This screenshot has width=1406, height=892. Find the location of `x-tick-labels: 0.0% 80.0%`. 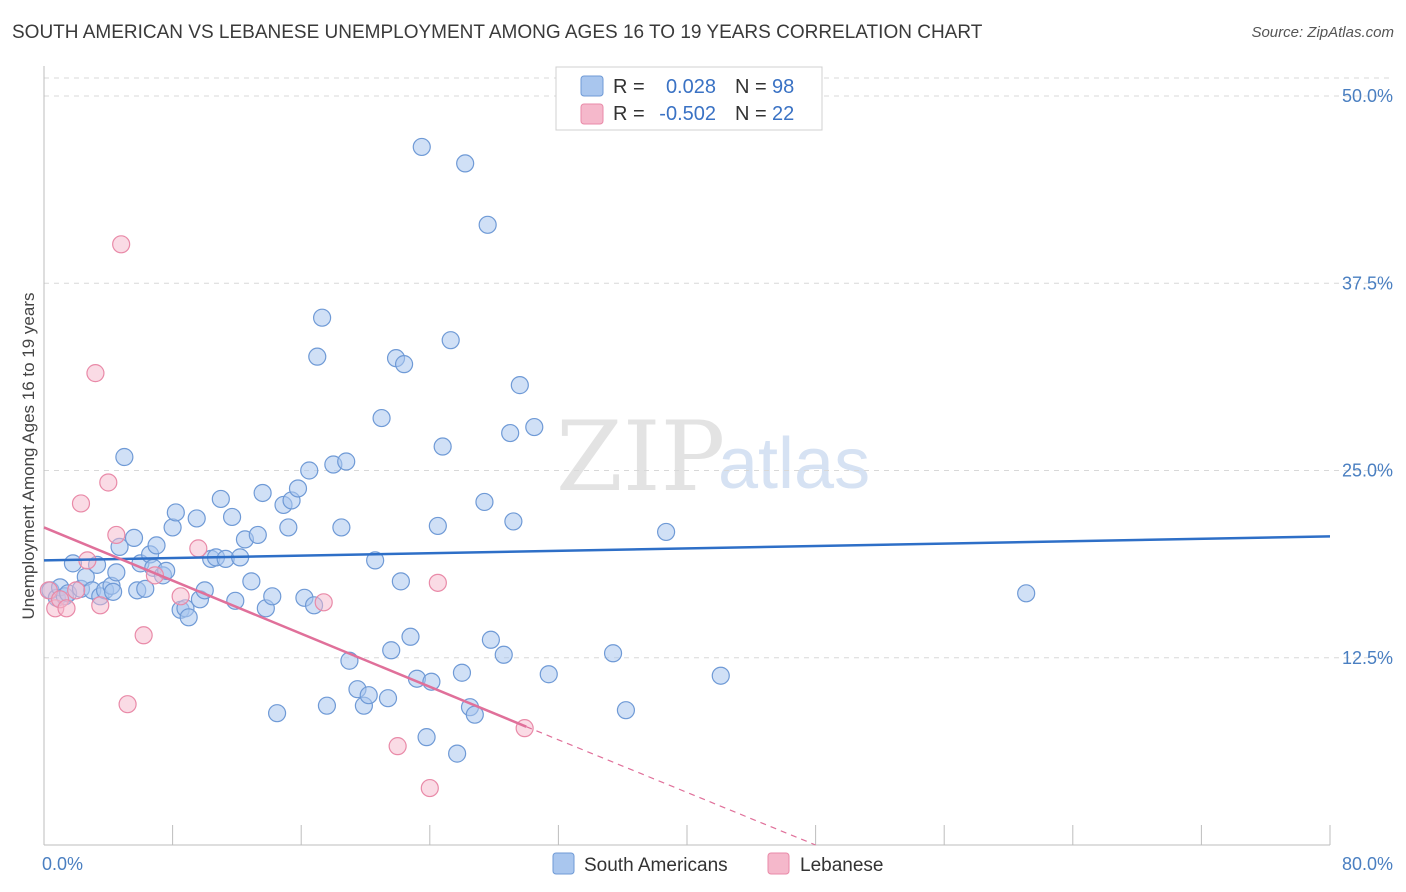

x-tick-labels: 0.0% 80.0% is located at coordinates (717, 864).